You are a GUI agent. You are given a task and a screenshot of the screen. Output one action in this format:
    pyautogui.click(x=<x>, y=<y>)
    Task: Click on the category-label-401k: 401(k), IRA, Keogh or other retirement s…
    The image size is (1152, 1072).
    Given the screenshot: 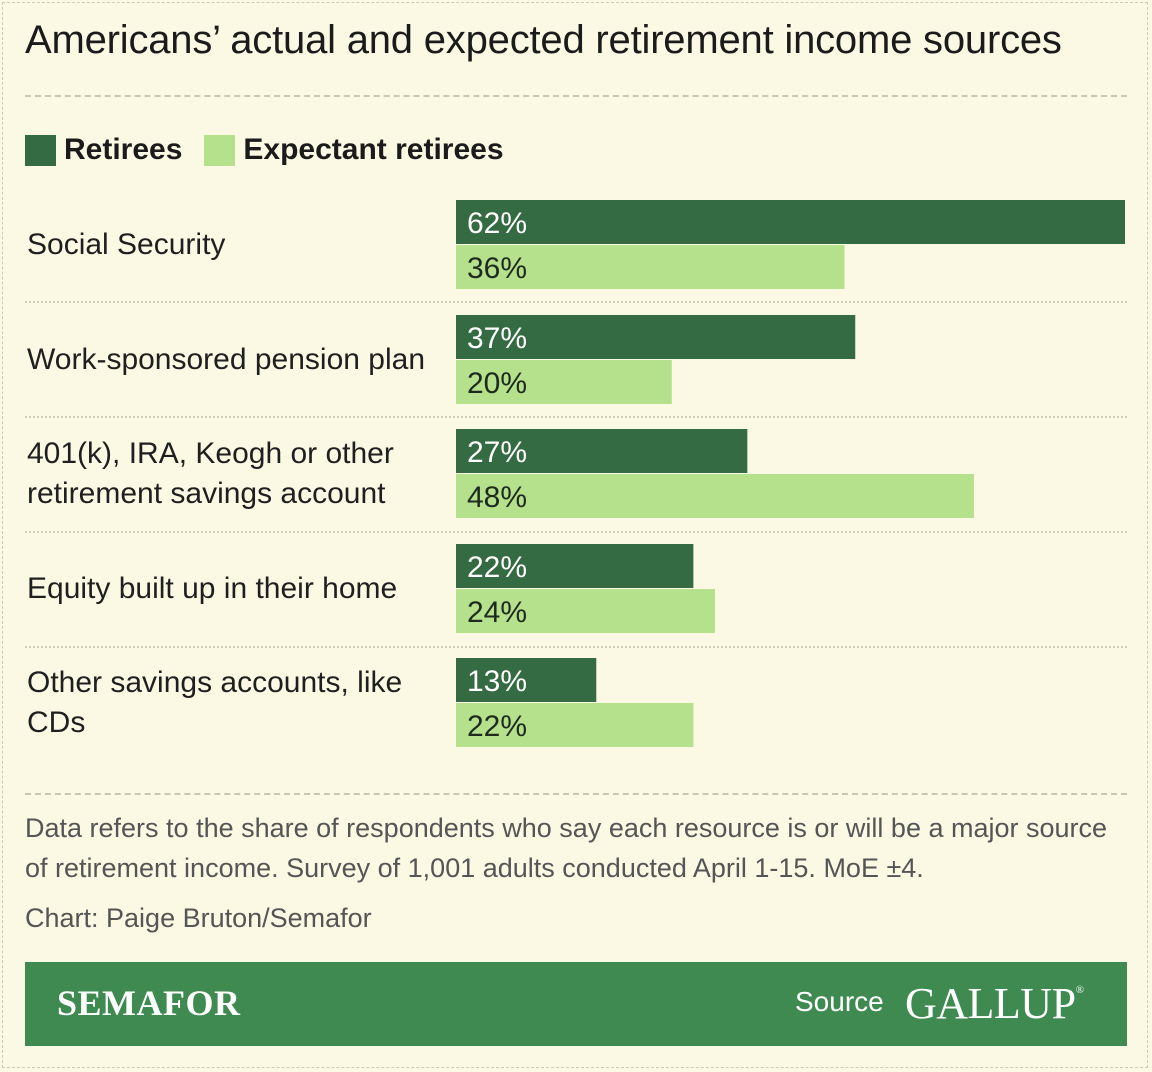 What is the action you would take?
    pyautogui.click(x=210, y=473)
    